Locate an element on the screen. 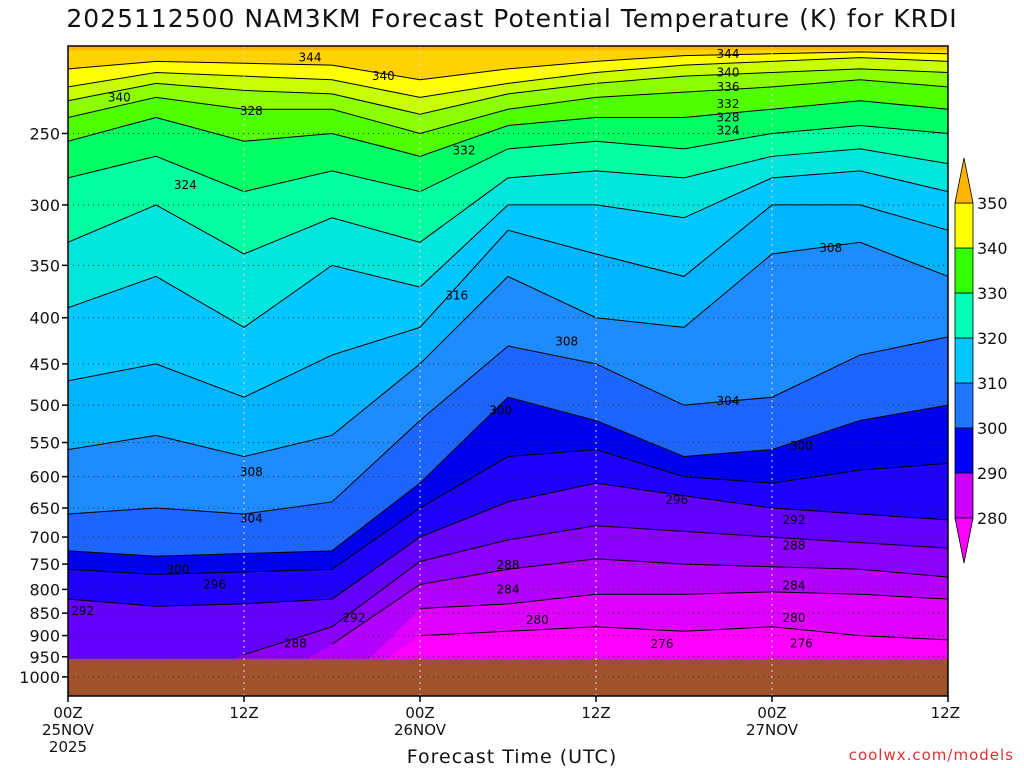  colorbar-label-320: 320 is located at coordinates (992, 338).